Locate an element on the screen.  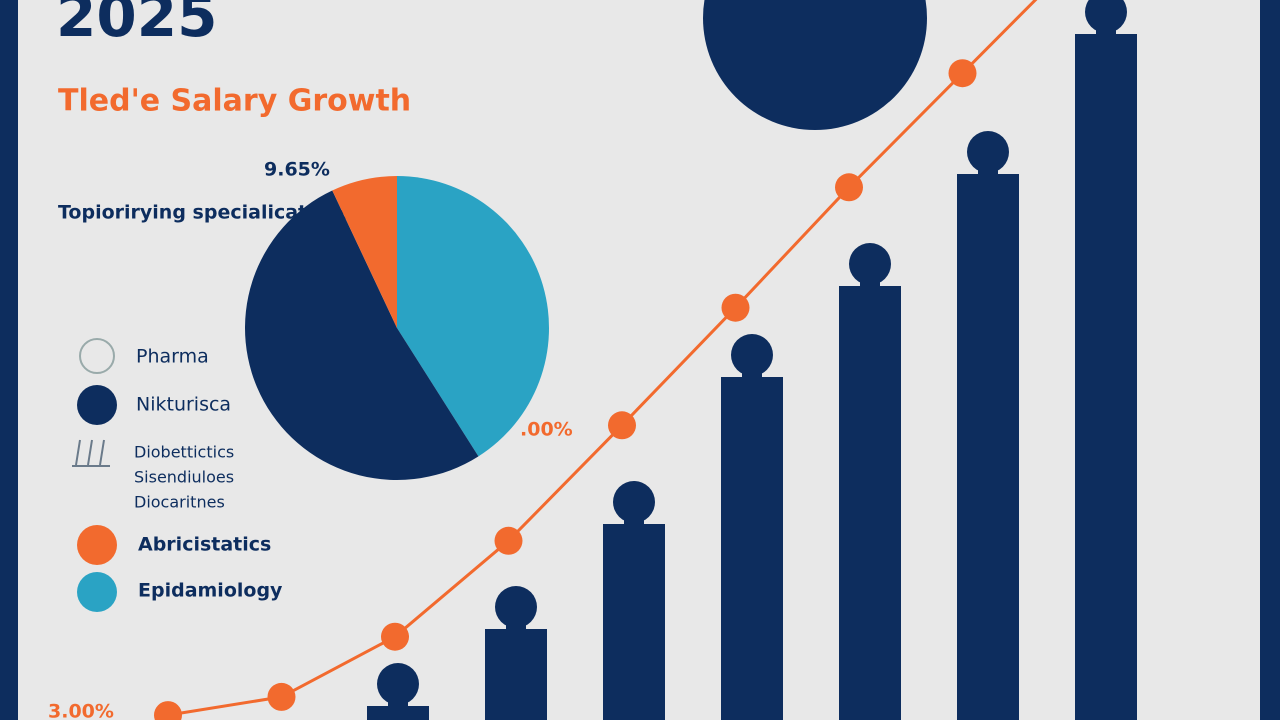
pie-annotation: 9.65% is located at coordinates (297, 170).